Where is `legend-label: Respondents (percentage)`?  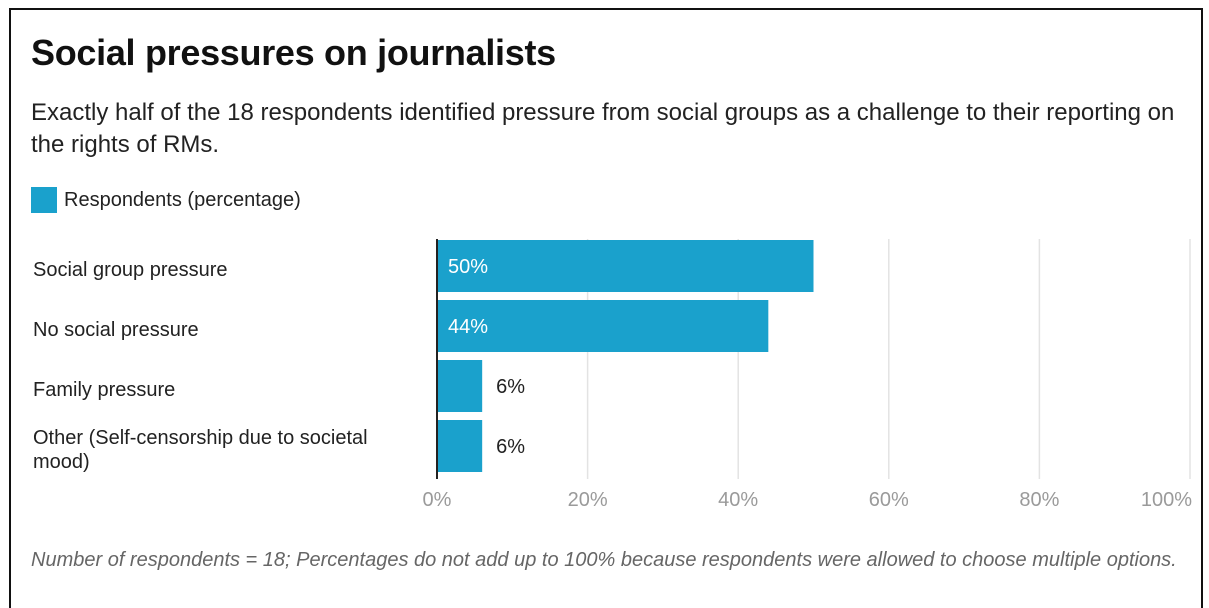 legend-label: Respondents (percentage) is located at coordinates (182, 199).